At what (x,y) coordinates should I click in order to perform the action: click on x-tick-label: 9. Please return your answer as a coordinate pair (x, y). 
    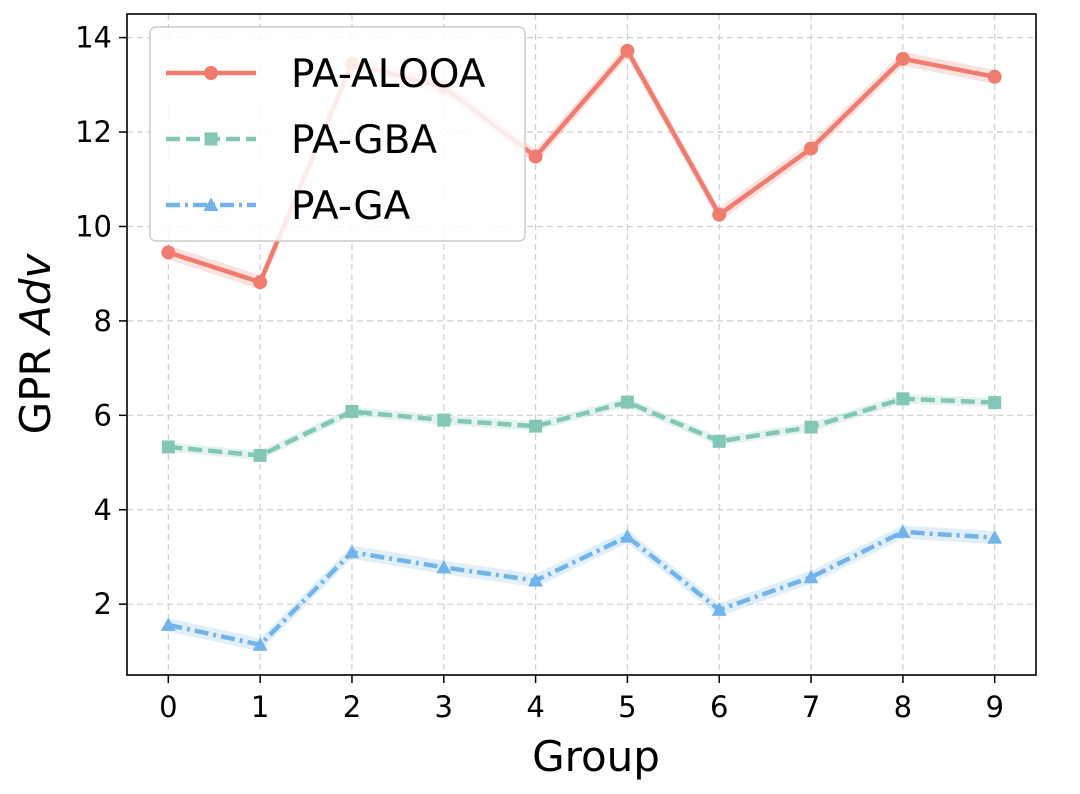
    Looking at the image, I should click on (994, 707).